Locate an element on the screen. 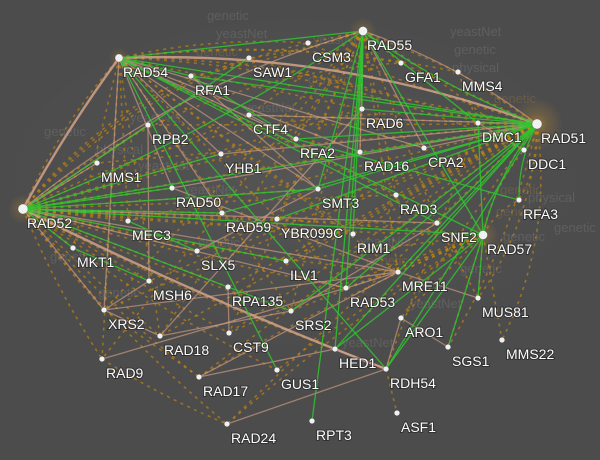 This screenshot has height=460, width=600. node-RAD9 is located at coordinates (102, 359).